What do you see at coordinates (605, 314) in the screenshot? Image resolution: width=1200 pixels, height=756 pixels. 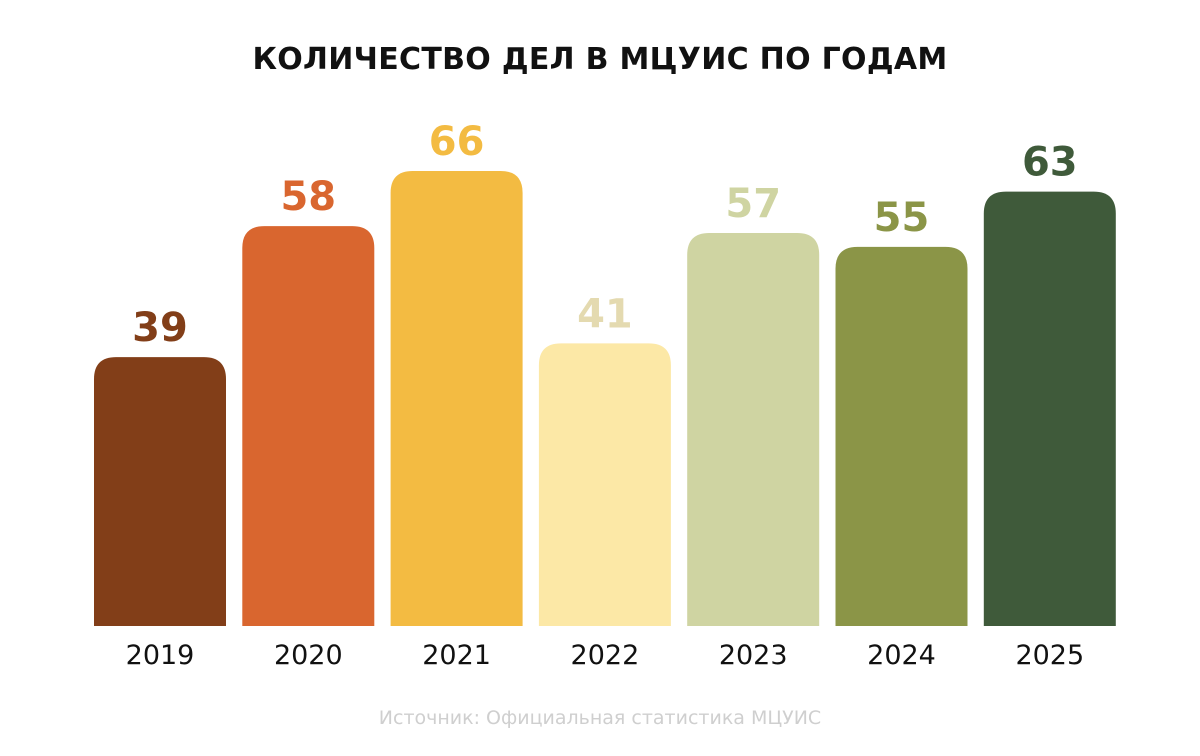 I see `value-label-2022: 41` at bounding box center [605, 314].